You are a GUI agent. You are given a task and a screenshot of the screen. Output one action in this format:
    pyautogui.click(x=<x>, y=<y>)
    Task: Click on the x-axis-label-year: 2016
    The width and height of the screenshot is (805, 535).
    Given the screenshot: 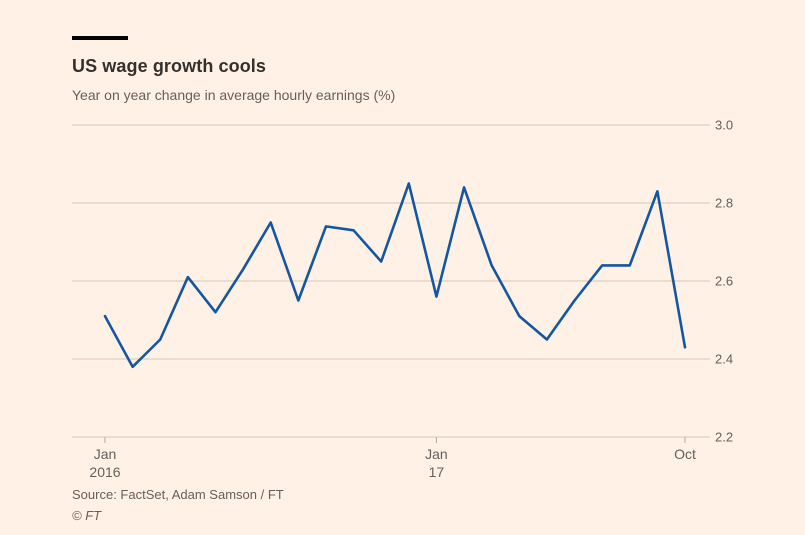 What is the action you would take?
    pyautogui.click(x=104, y=472)
    